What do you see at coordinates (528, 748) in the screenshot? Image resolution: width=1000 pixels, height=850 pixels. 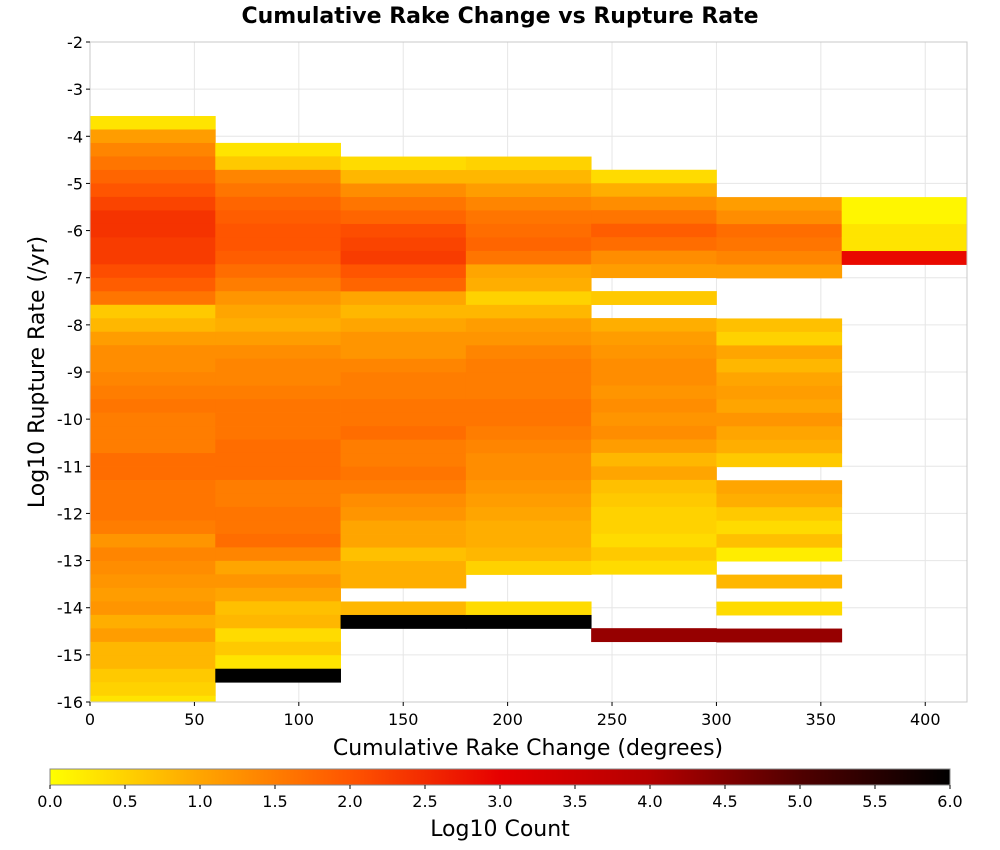 I see `x-axis-title: Cumulative Rake Change (degrees)` at bounding box center [528, 748].